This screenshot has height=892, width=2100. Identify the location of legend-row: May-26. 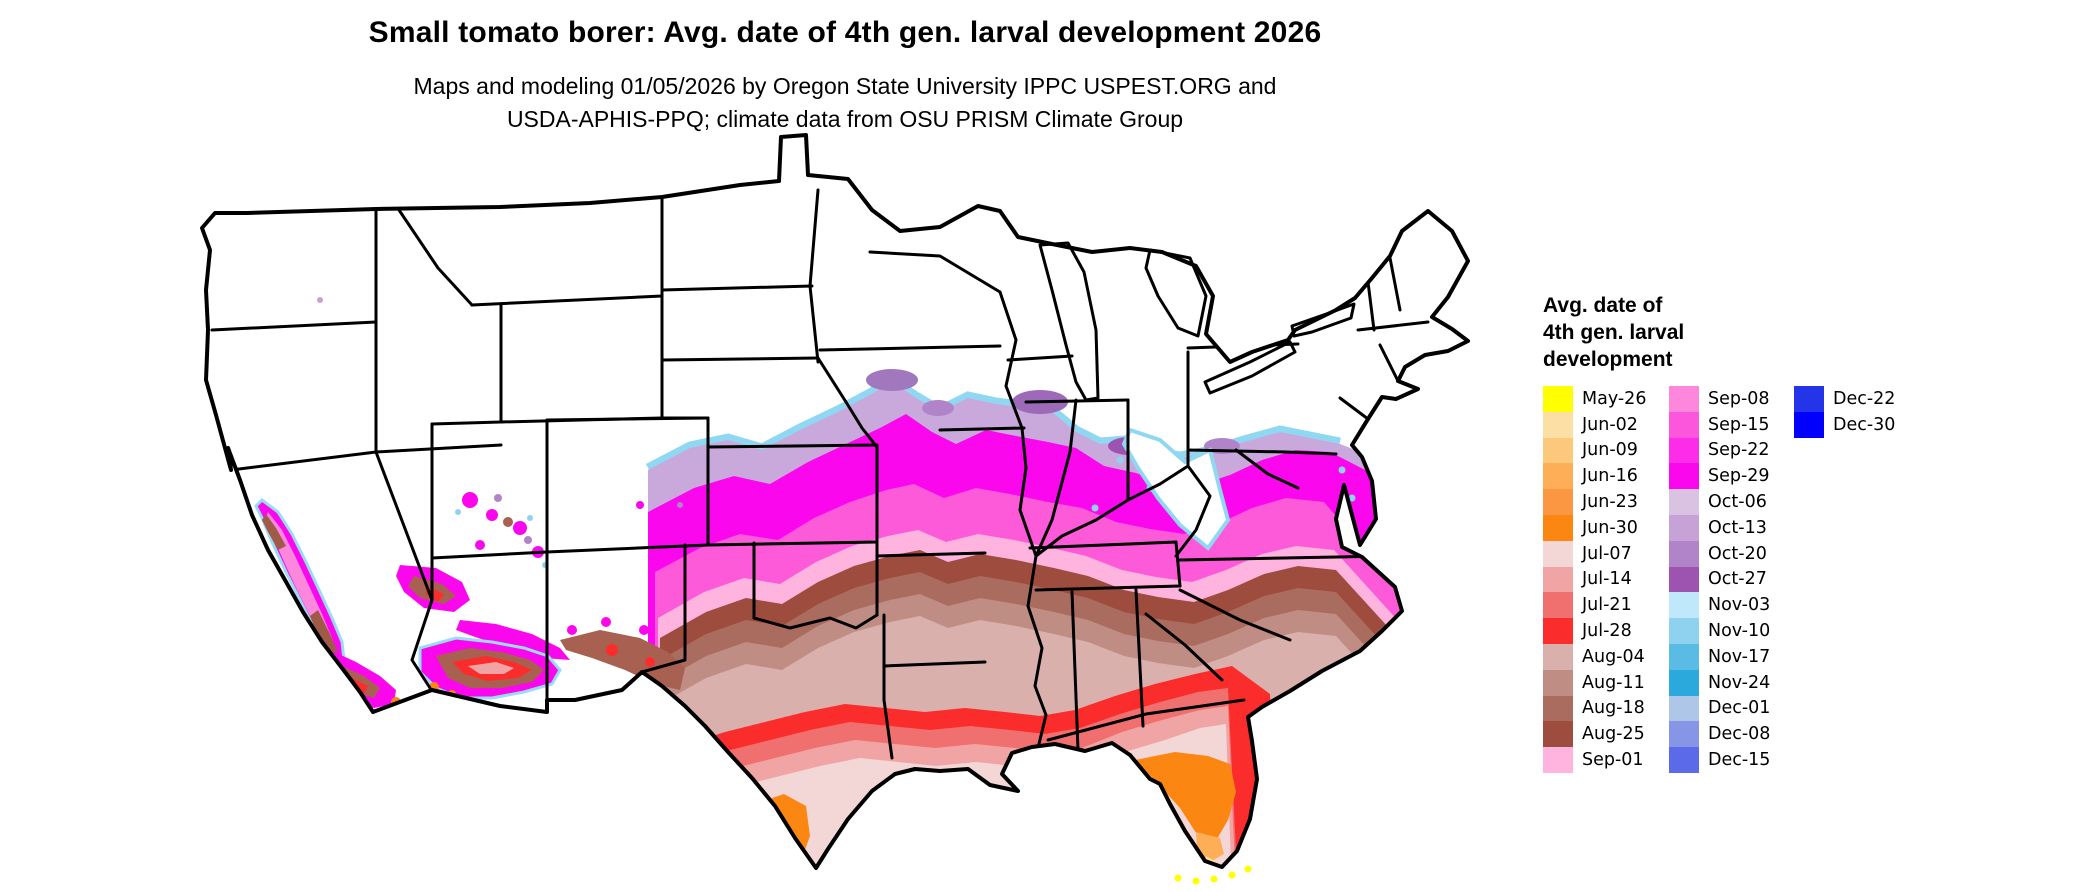
(1594, 399).